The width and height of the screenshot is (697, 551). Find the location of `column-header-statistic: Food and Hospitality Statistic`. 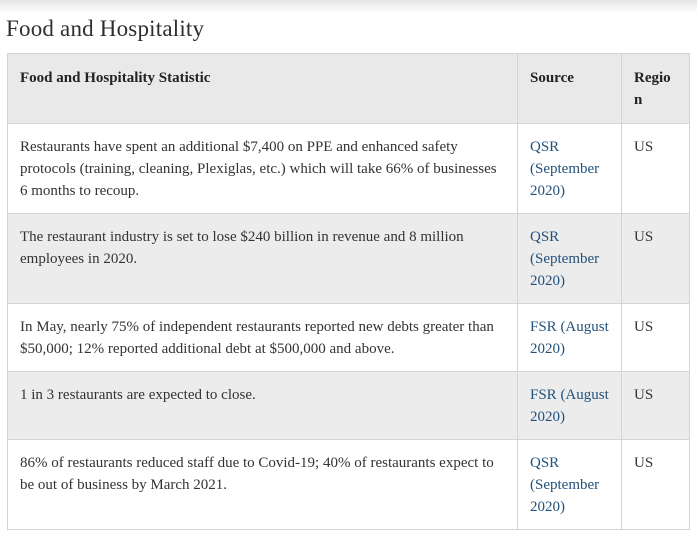

column-header-statistic: Food and Hospitality Statistic is located at coordinates (262, 88).